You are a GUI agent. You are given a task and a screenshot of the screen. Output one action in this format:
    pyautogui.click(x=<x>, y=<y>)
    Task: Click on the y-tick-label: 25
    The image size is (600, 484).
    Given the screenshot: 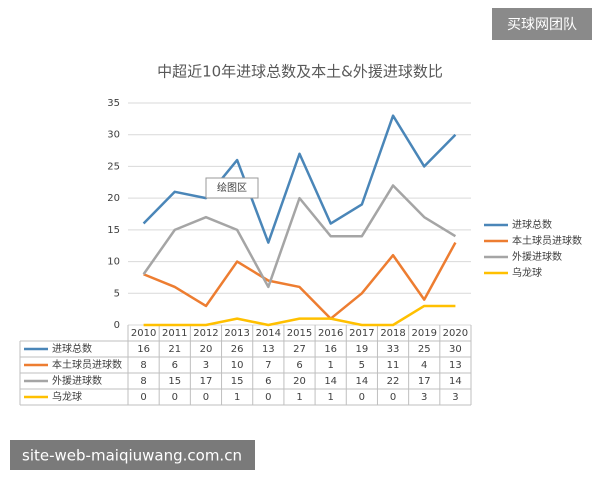 What is the action you would take?
    pyautogui.click(x=113, y=166)
    